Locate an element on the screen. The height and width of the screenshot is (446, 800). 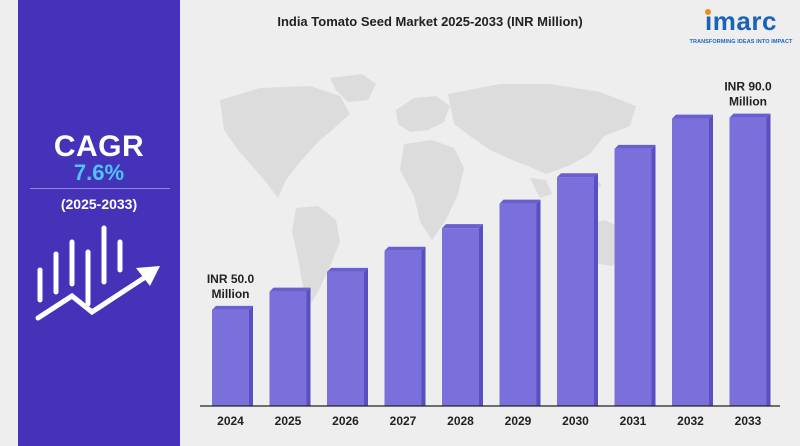
x-tick-label: 2031 is located at coordinates (633, 421).